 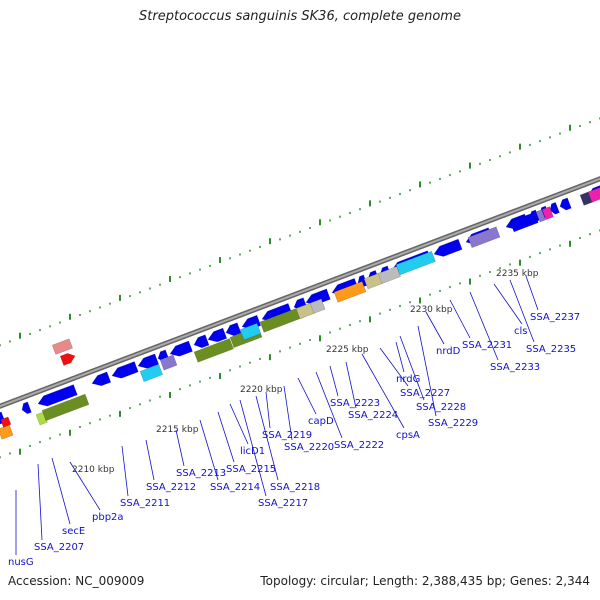 What do you see at coordinates (408, 435) in the screenshot?
I see `gene-label: cpsA` at bounding box center [408, 435].